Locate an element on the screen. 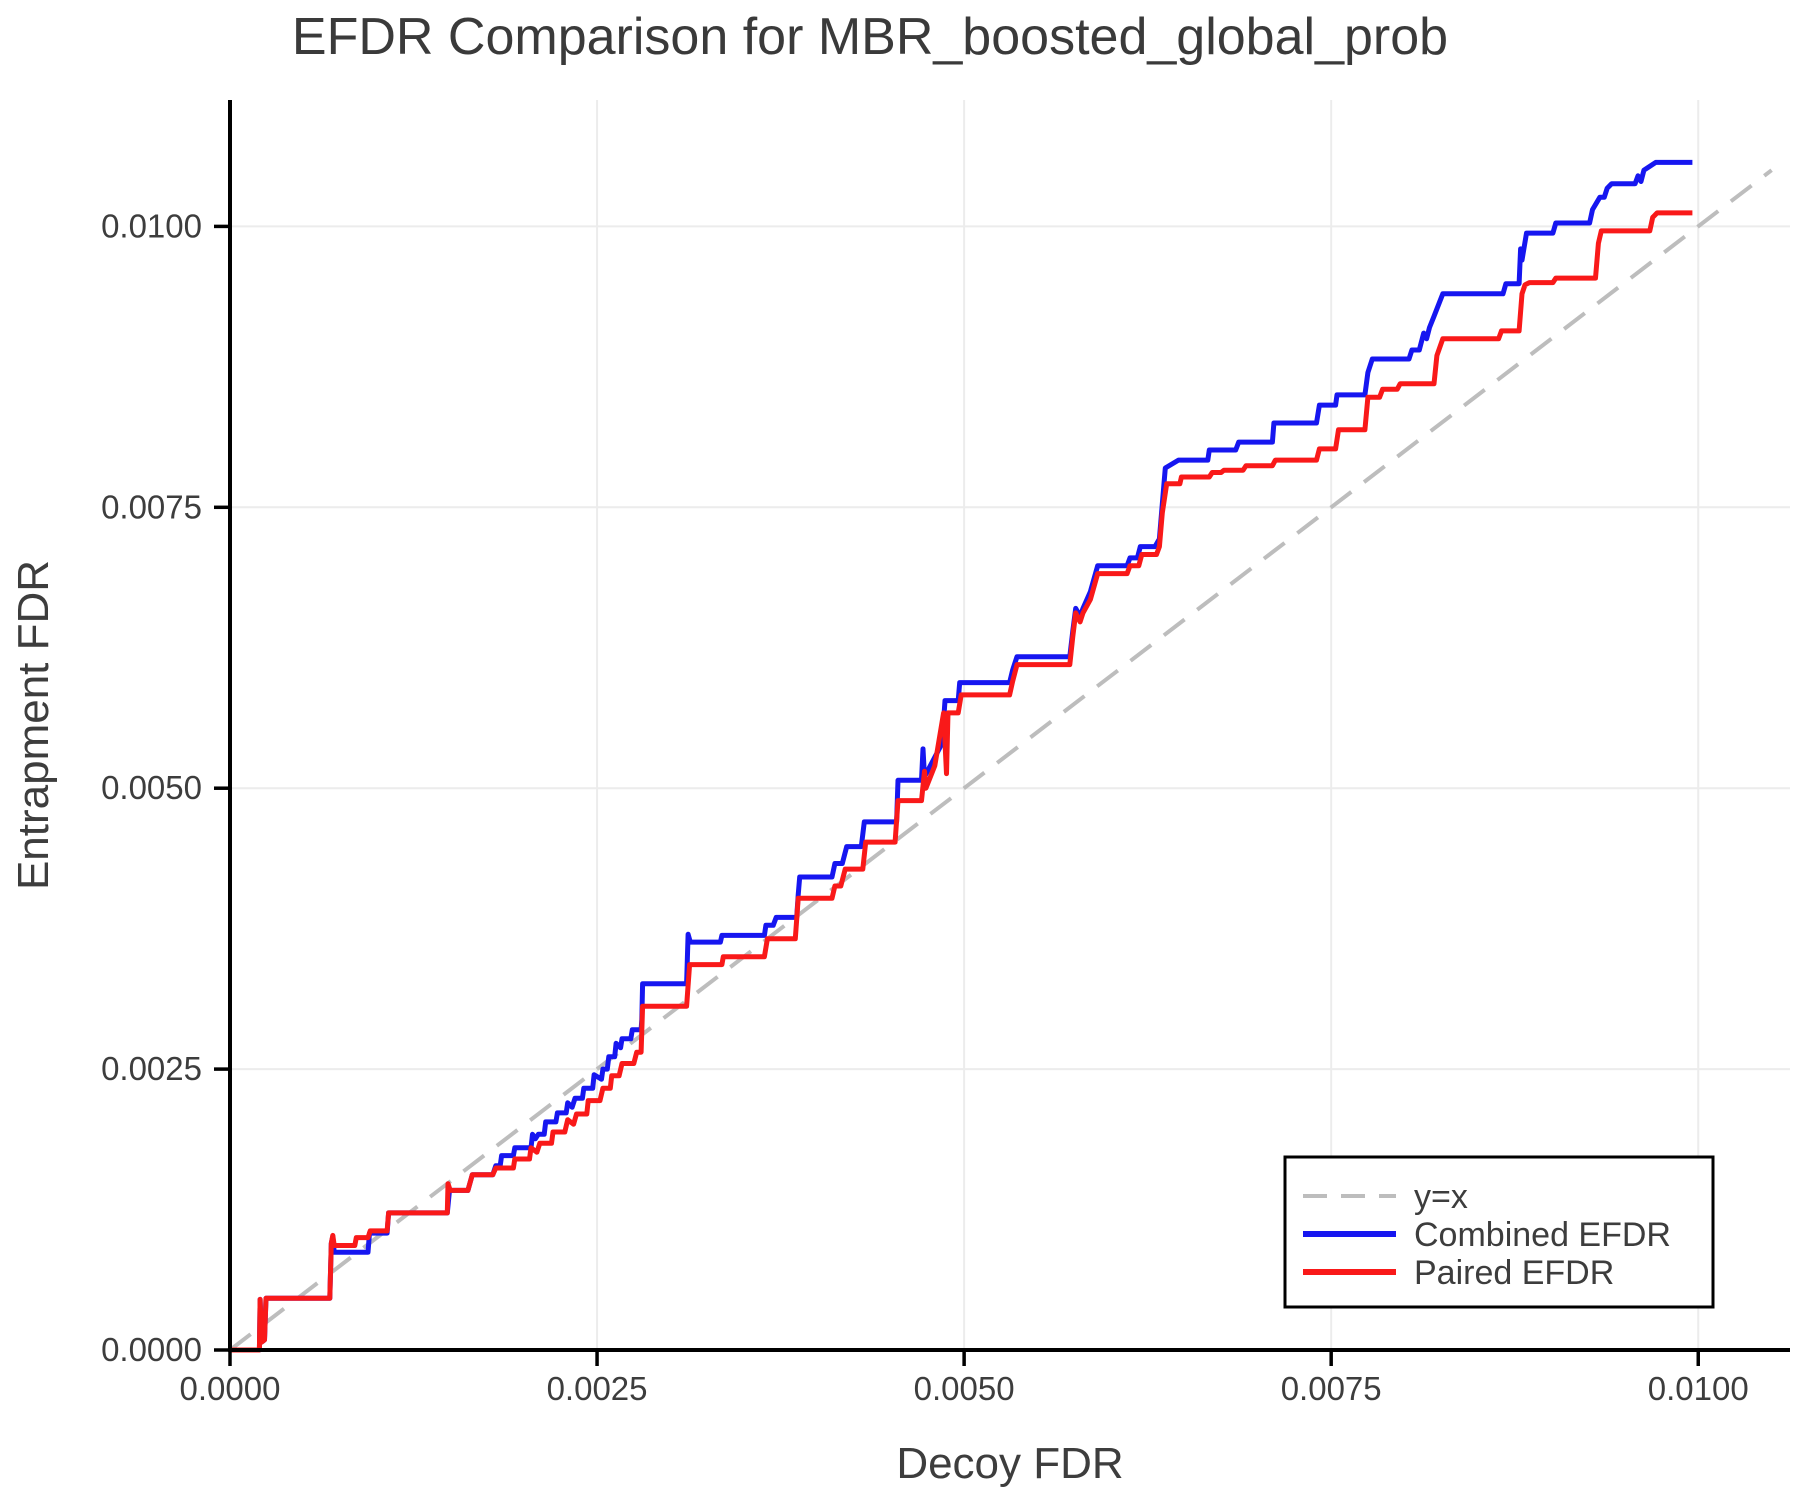 The width and height of the screenshot is (1800, 1500). y-tick-label: 0.0050 is located at coordinates (151, 787).